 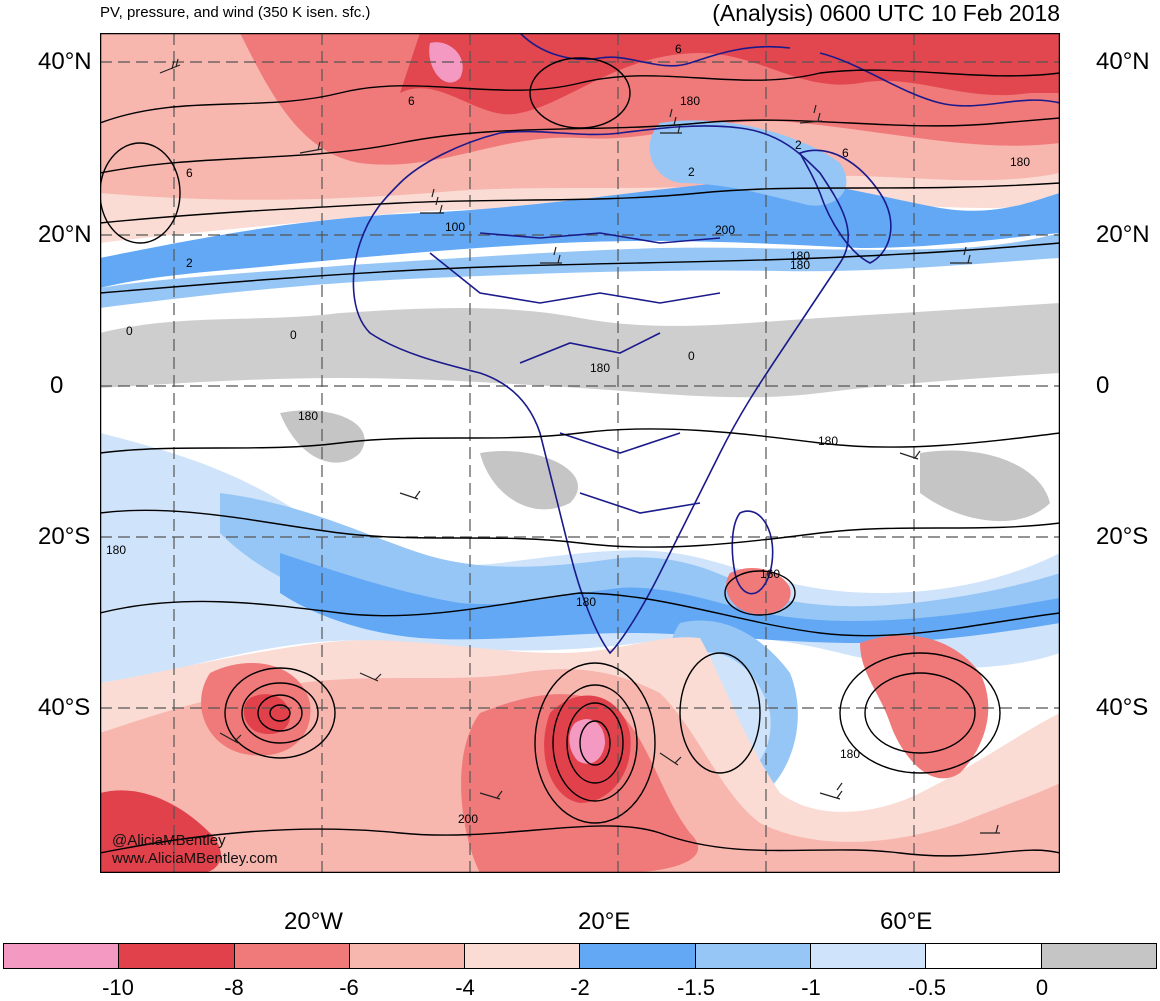 What do you see at coordinates (580, 350) in the screenshot?
I see `pv-field-gray-tropics` at bounding box center [580, 350].